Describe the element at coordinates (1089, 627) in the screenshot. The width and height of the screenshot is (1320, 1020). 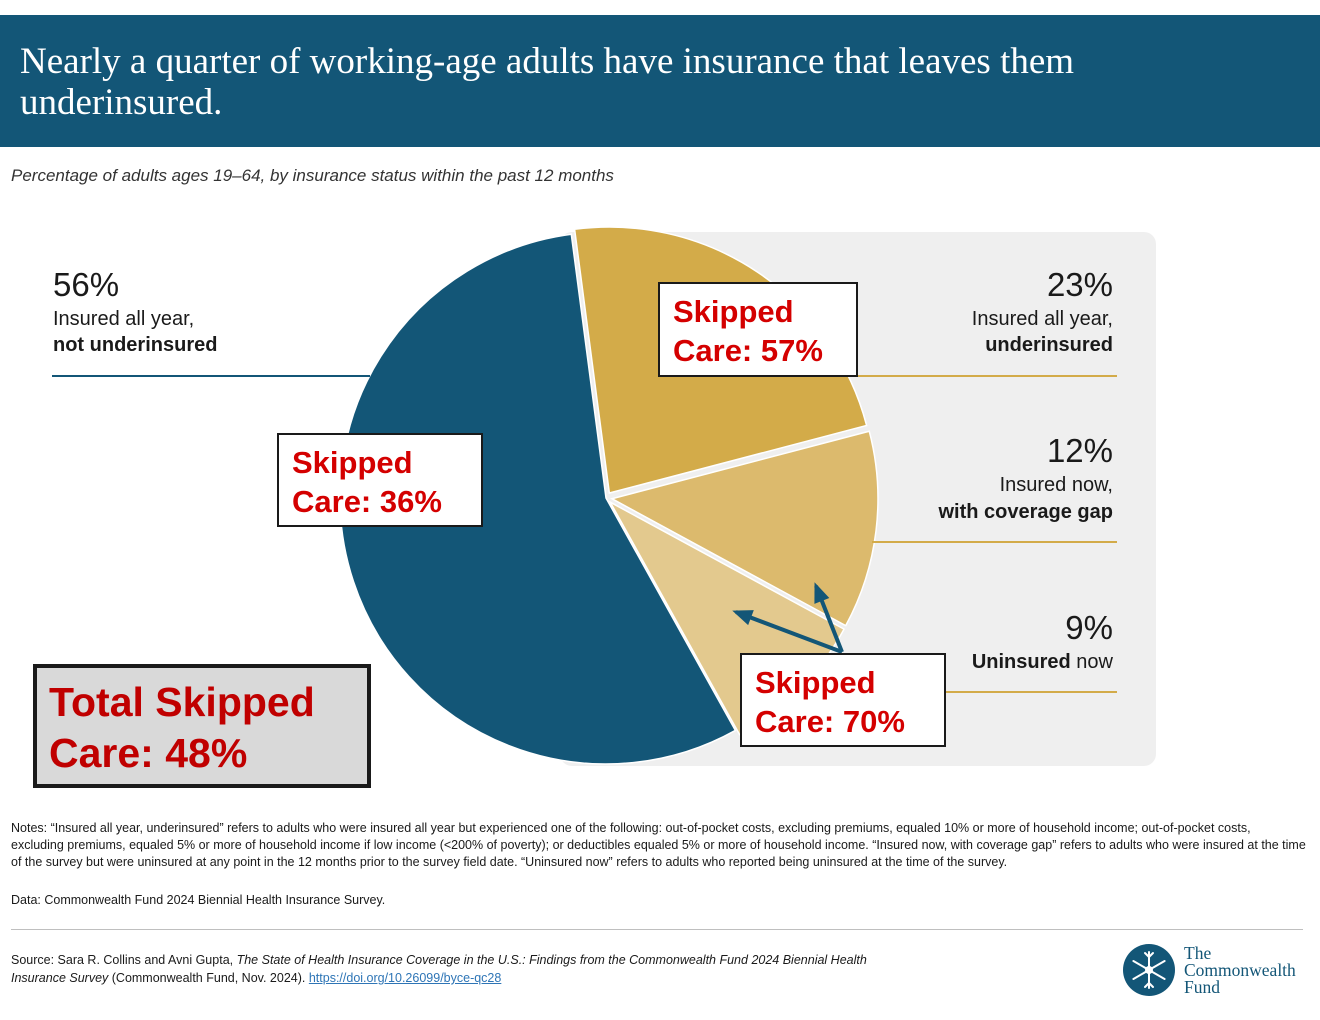
I see `slice-label-pct-uninsured: 9%` at that location.